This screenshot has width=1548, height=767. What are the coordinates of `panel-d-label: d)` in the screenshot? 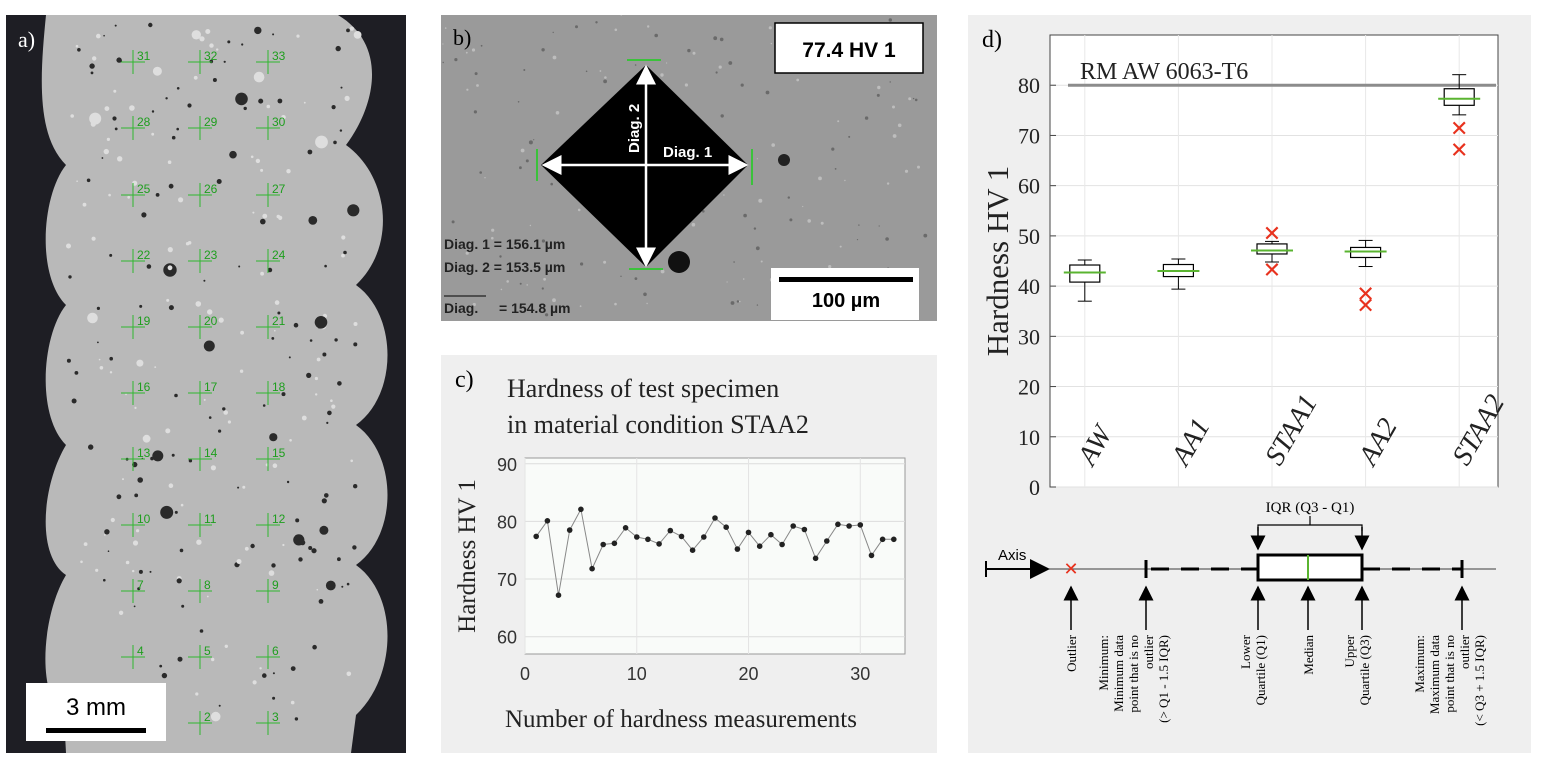 It's located at (992, 40).